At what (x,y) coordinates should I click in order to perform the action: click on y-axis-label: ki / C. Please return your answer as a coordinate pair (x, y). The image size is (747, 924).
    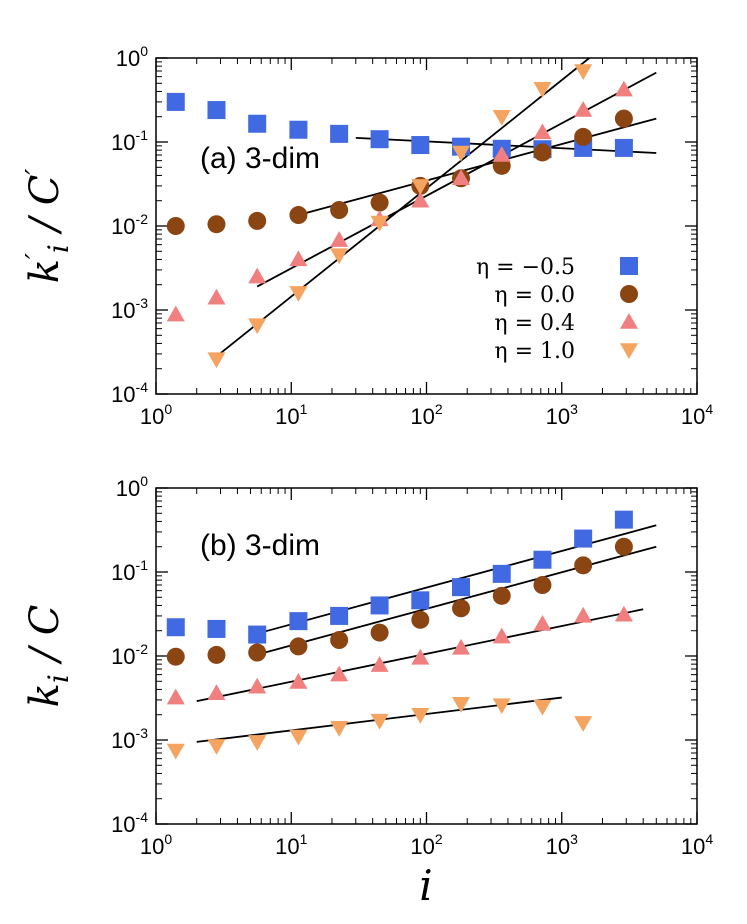
    Looking at the image, I should click on (48, 656).